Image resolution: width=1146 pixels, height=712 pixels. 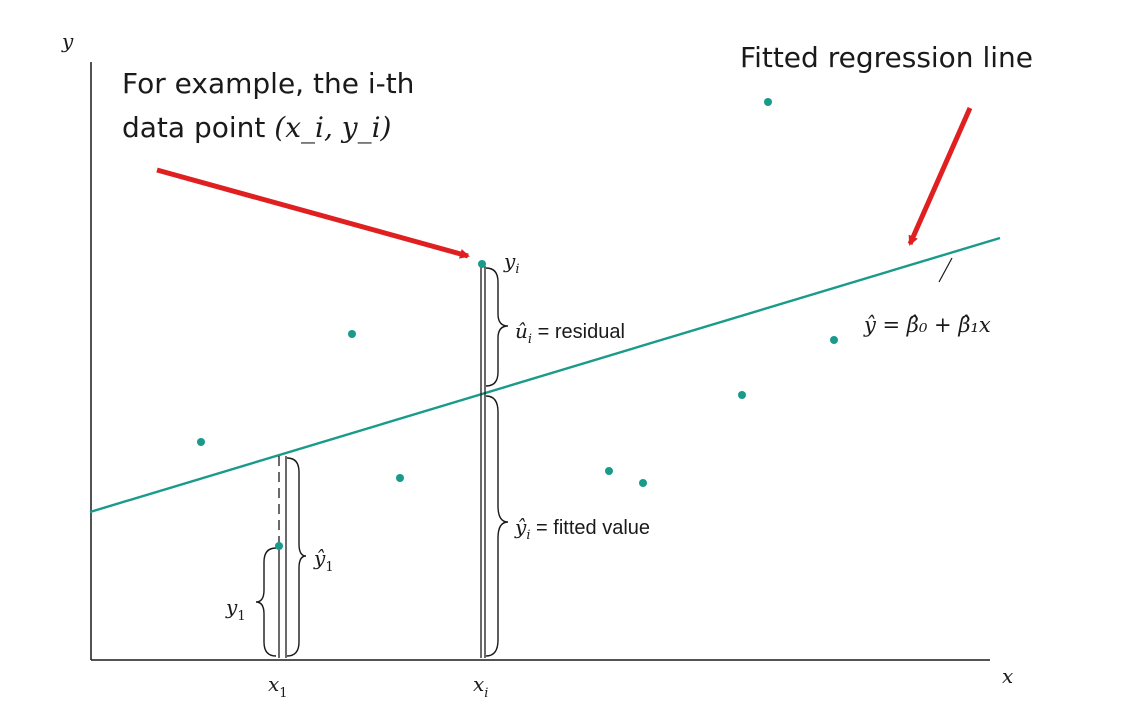 What do you see at coordinates (400, 478) in the screenshot?
I see `data-point-p4` at bounding box center [400, 478].